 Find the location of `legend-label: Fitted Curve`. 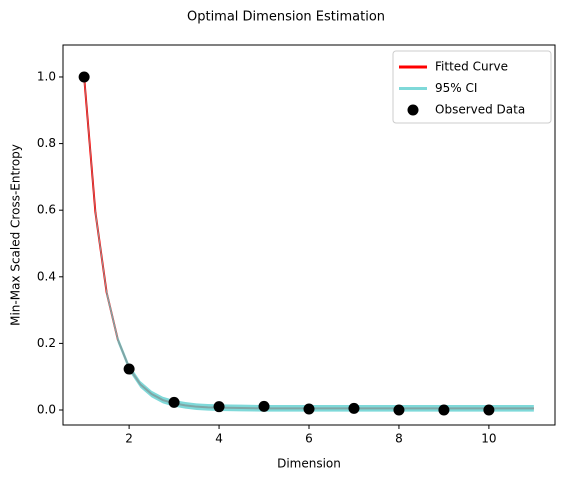

legend-label: Fitted Curve is located at coordinates (471, 67).